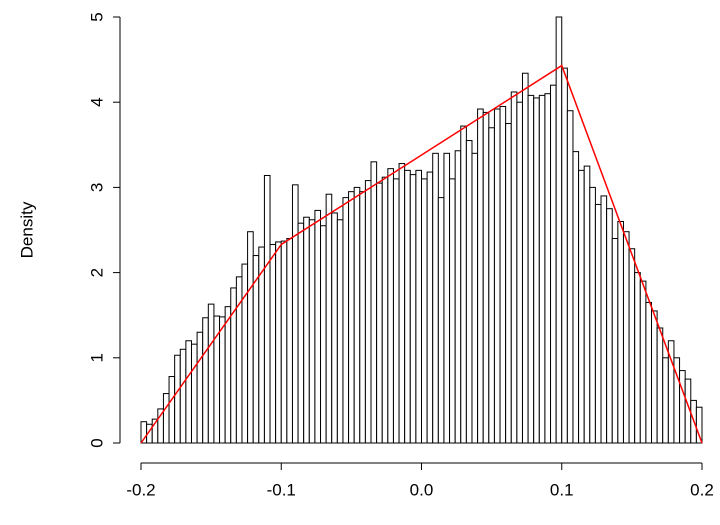 The image size is (720, 525). I want to click on y-axis-label: Density, so click(26, 229).